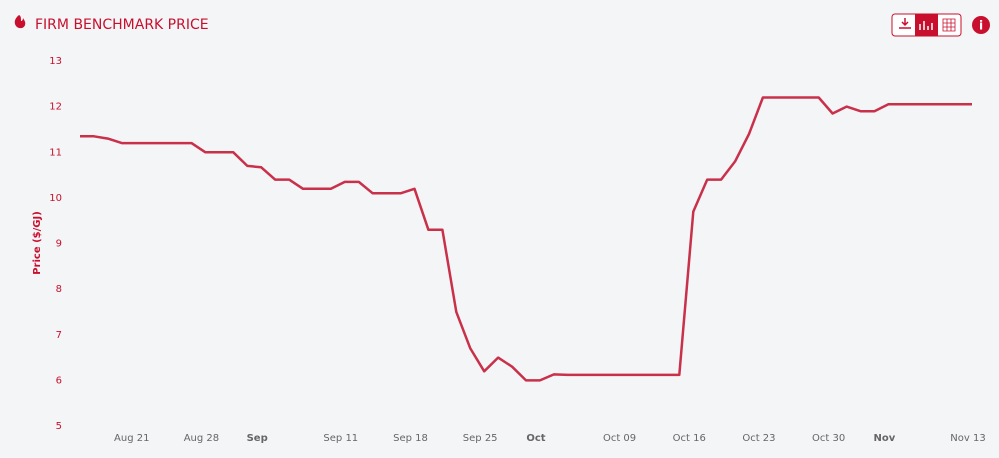 The height and width of the screenshot is (458, 999). I want to click on y-tick-label: 7, so click(59, 335).